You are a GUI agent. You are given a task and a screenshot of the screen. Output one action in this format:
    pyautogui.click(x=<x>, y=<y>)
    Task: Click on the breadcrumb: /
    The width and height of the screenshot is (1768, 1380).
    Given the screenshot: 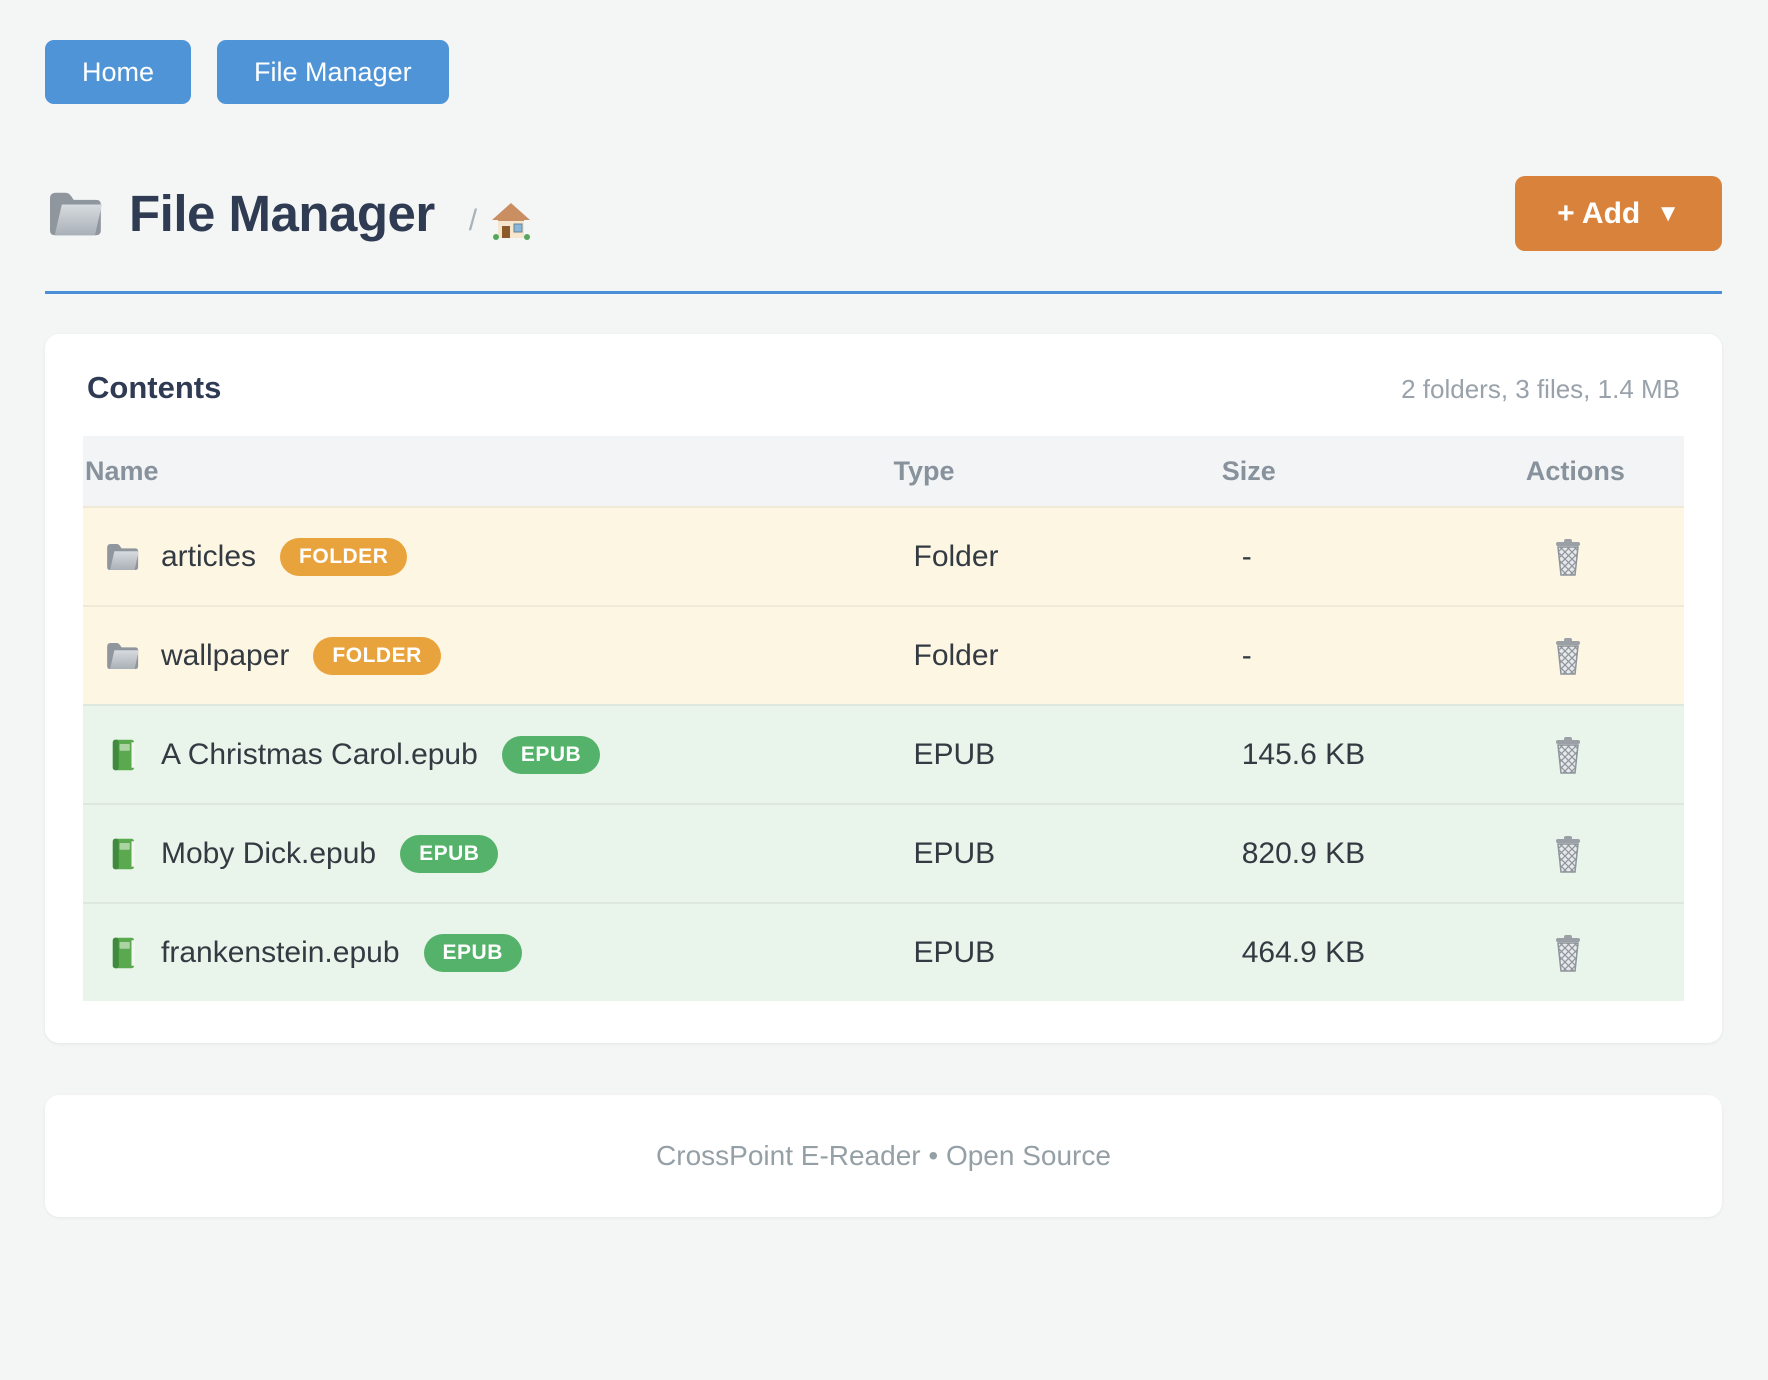 What is the action you would take?
    pyautogui.click(x=500, y=221)
    